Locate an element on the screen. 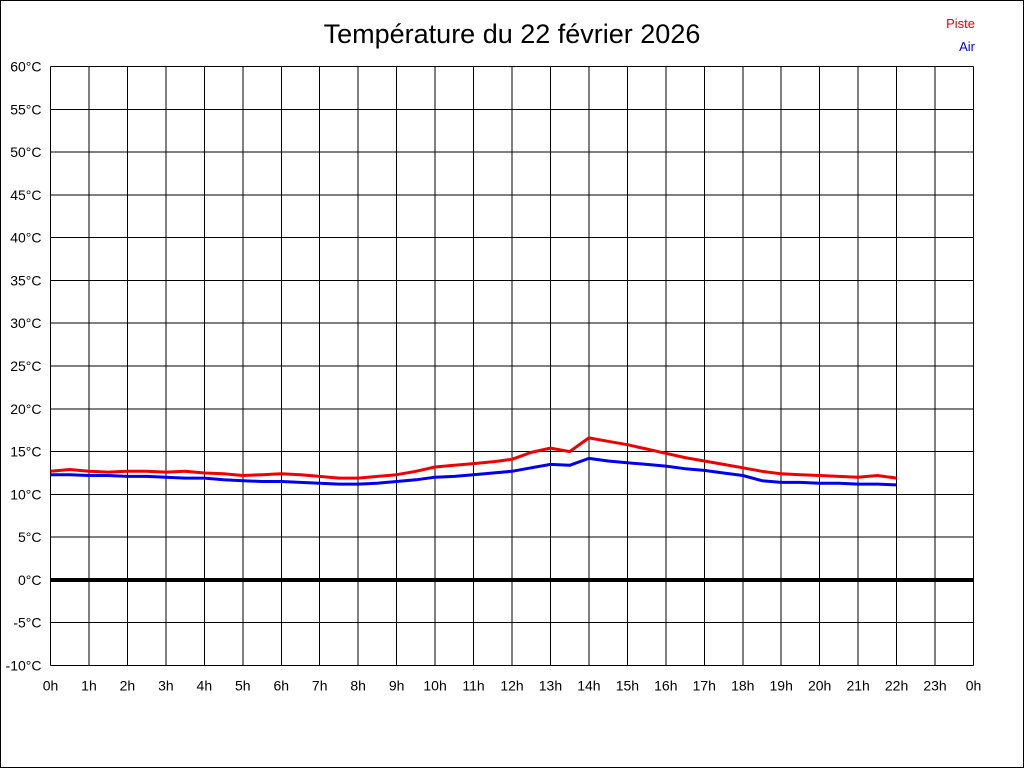 The image size is (1024, 768). y-tick-label: 60°C is located at coordinates (25, 67).